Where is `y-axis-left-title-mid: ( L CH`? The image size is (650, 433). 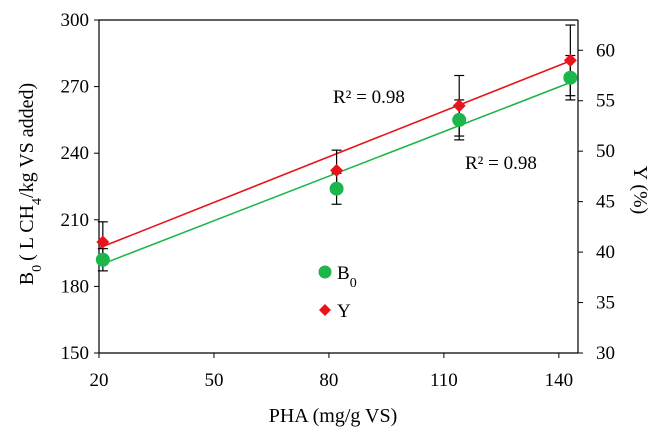 y-axis-left-title-mid: ( L CH is located at coordinates (27, 233).